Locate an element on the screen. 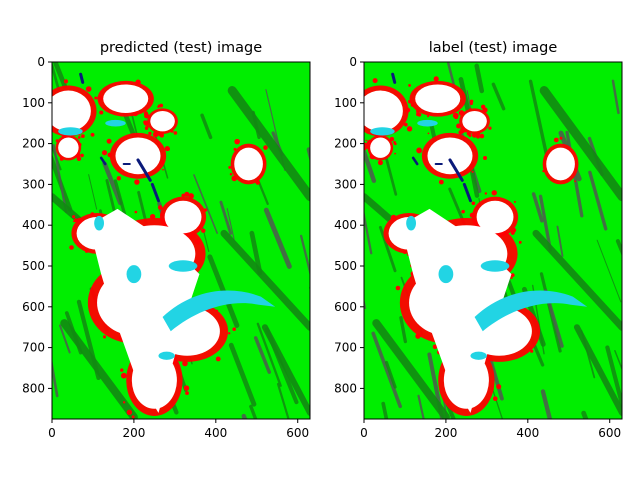 The height and width of the screenshot is (480, 640). forest-band is located at coordinates (577, 280).